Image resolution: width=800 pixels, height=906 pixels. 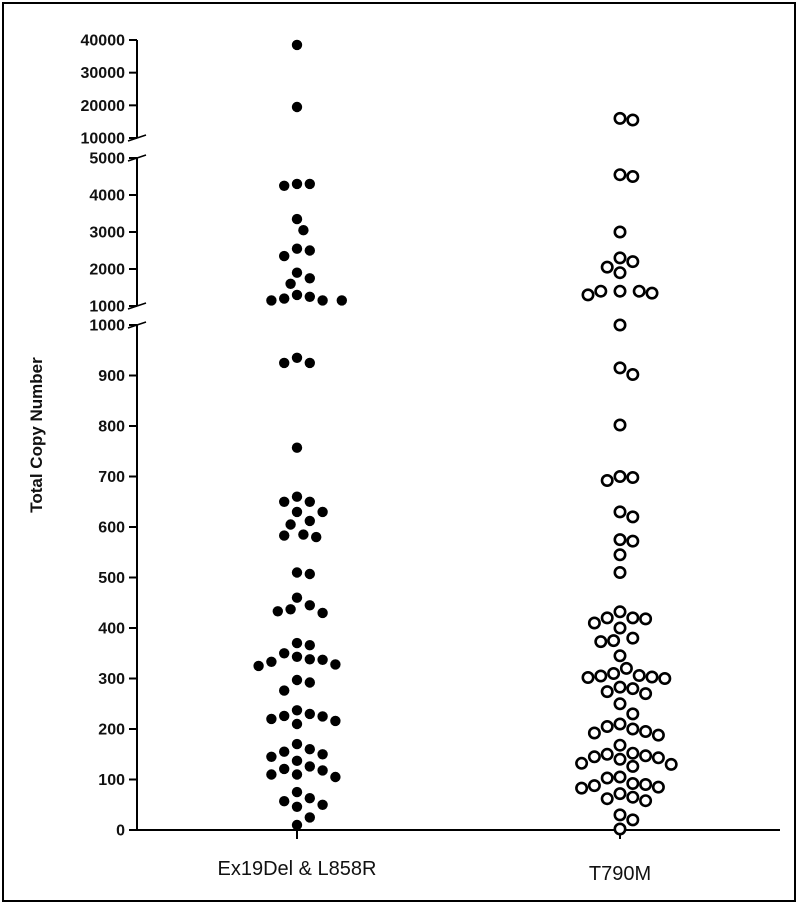 I want to click on y-tick-label: 400, so click(x=111, y=629).